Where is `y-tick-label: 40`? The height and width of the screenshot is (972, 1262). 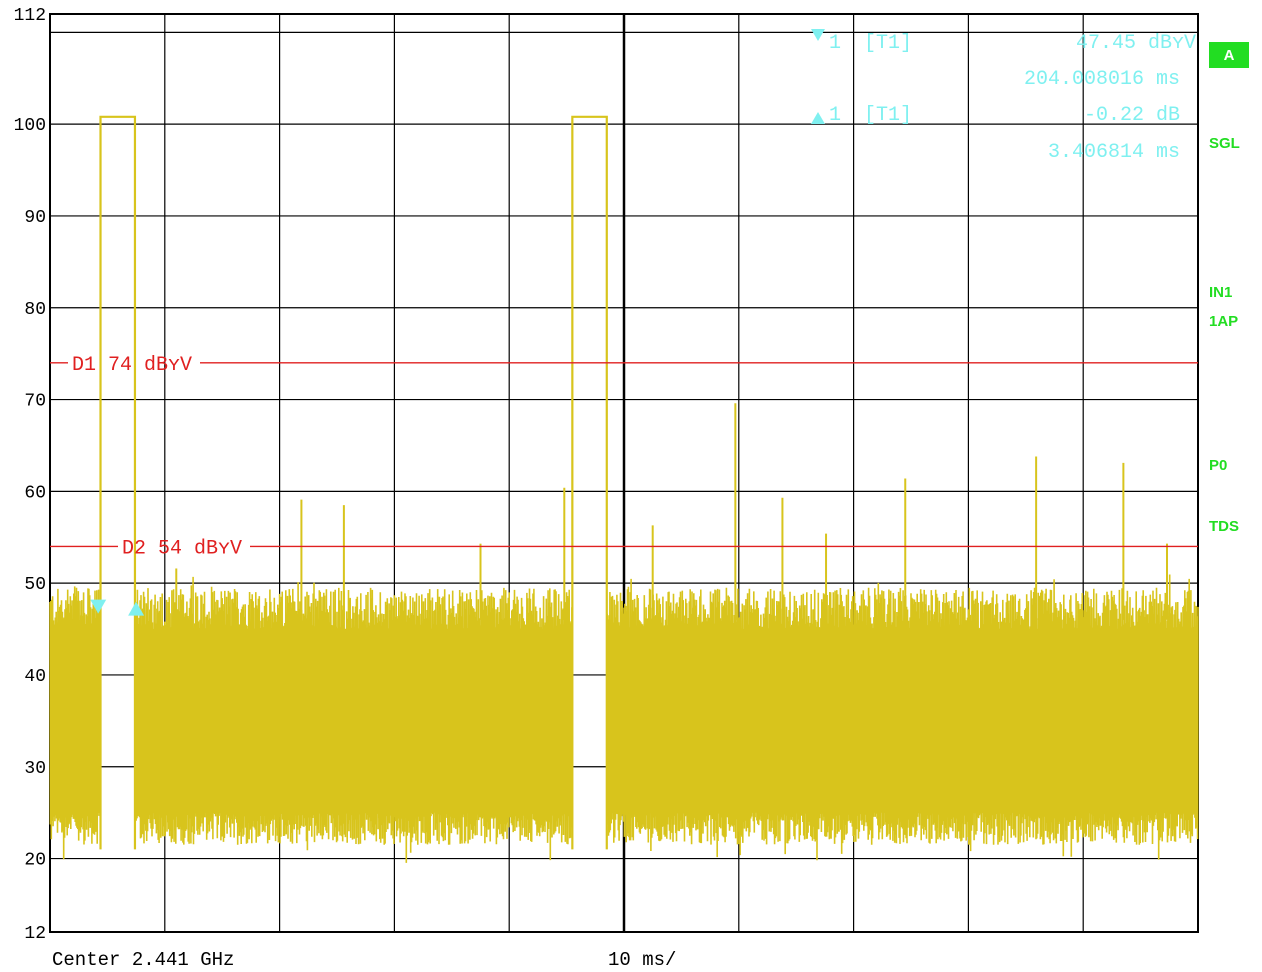 y-tick-label: 40 is located at coordinates (35, 677).